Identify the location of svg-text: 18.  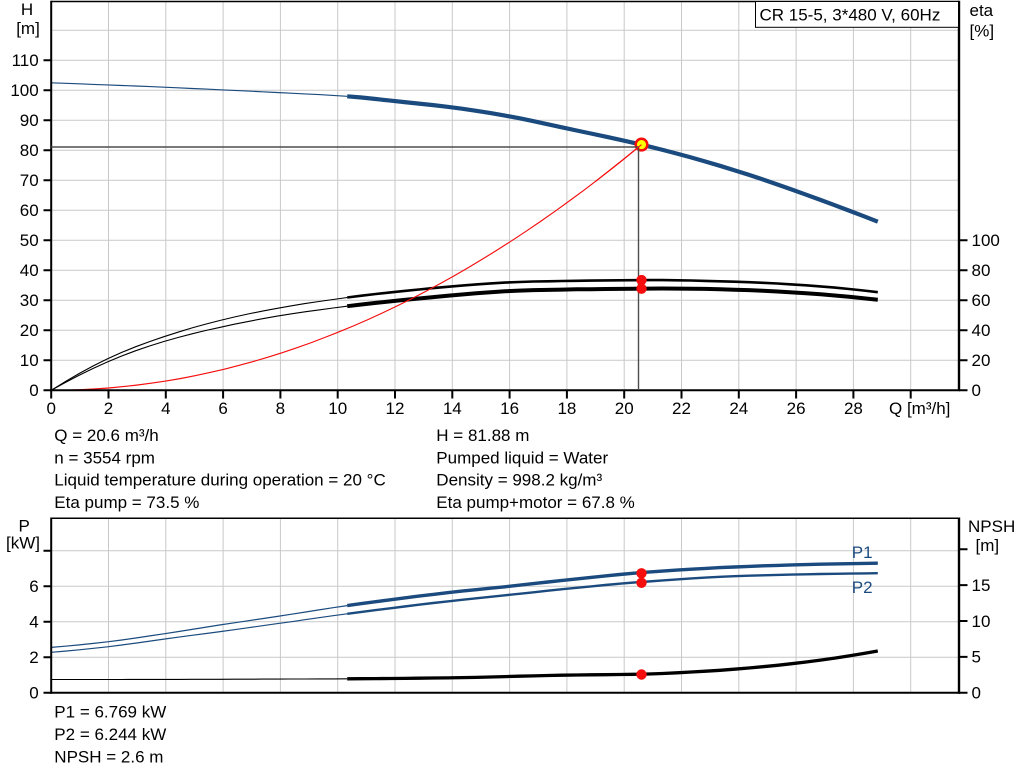
(566, 408).